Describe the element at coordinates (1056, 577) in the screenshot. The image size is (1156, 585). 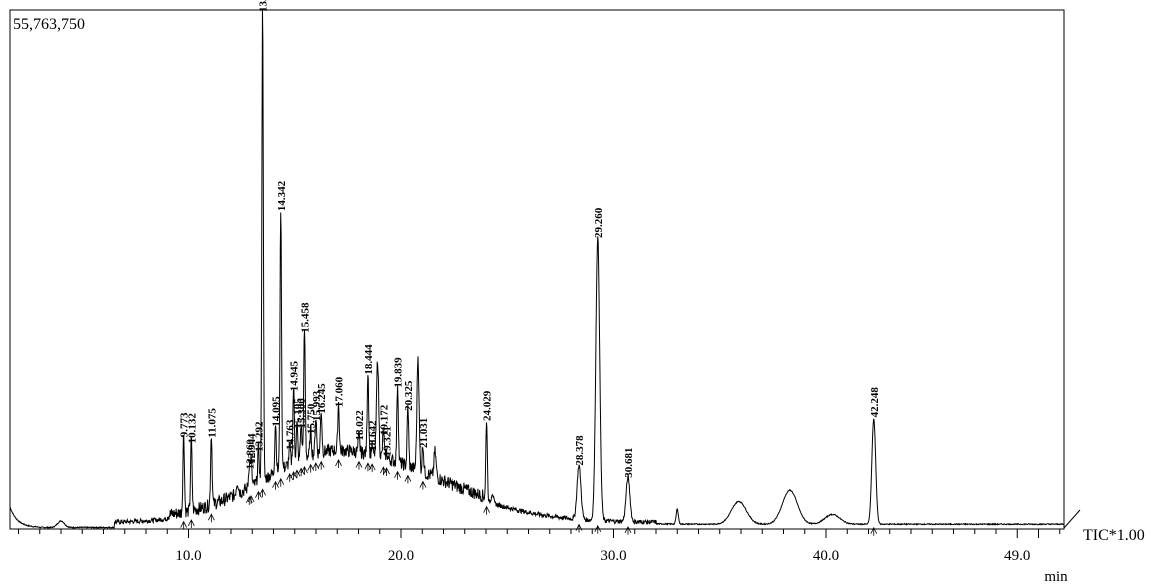
I see `x-axis-unit-label: min` at that location.